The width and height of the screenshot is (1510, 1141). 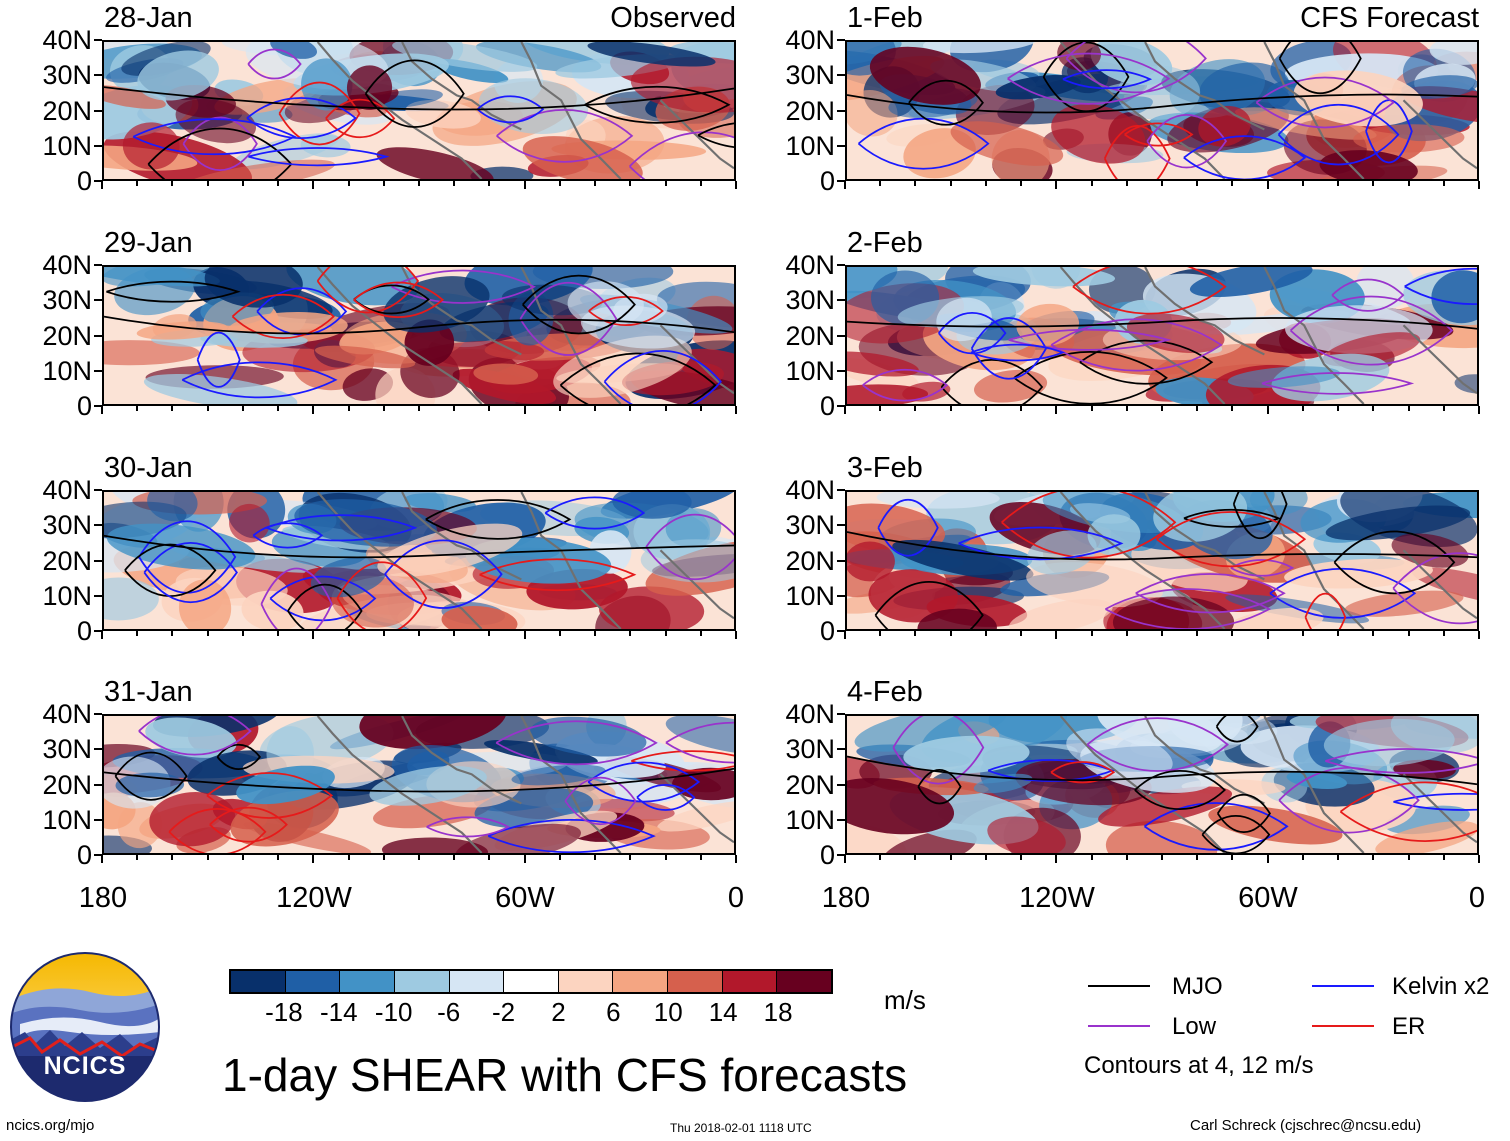 What do you see at coordinates (810, 819) in the screenshot?
I see `forecast-4-feb-y-tick: 10N` at bounding box center [810, 819].